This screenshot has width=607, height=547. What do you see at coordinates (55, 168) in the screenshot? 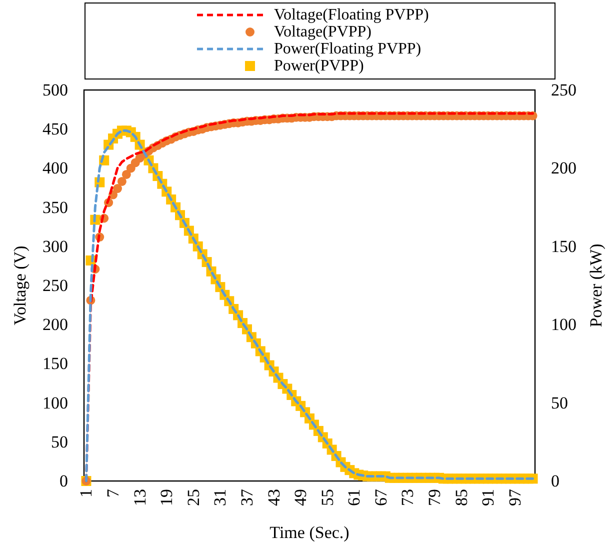
I see `y-tick-label: 400` at bounding box center [55, 168].